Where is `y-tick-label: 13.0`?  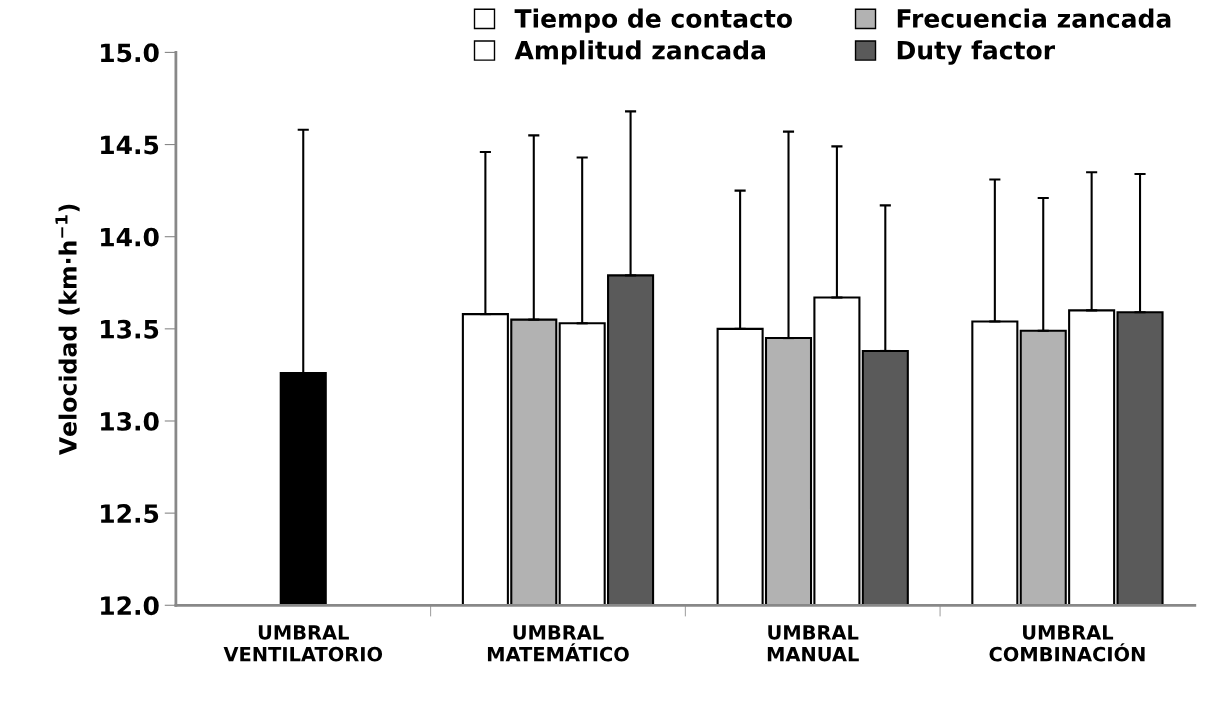 y-tick-label: 13.0 is located at coordinates (130, 421).